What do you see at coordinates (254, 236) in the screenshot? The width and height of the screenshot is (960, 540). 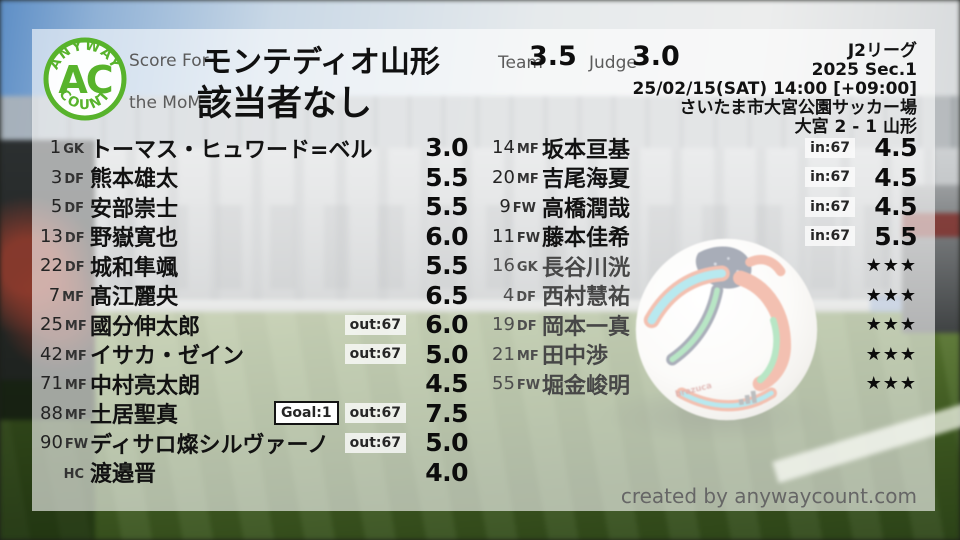 I see `player-row: 13 DF 野嶽寛也 6.0` at bounding box center [254, 236].